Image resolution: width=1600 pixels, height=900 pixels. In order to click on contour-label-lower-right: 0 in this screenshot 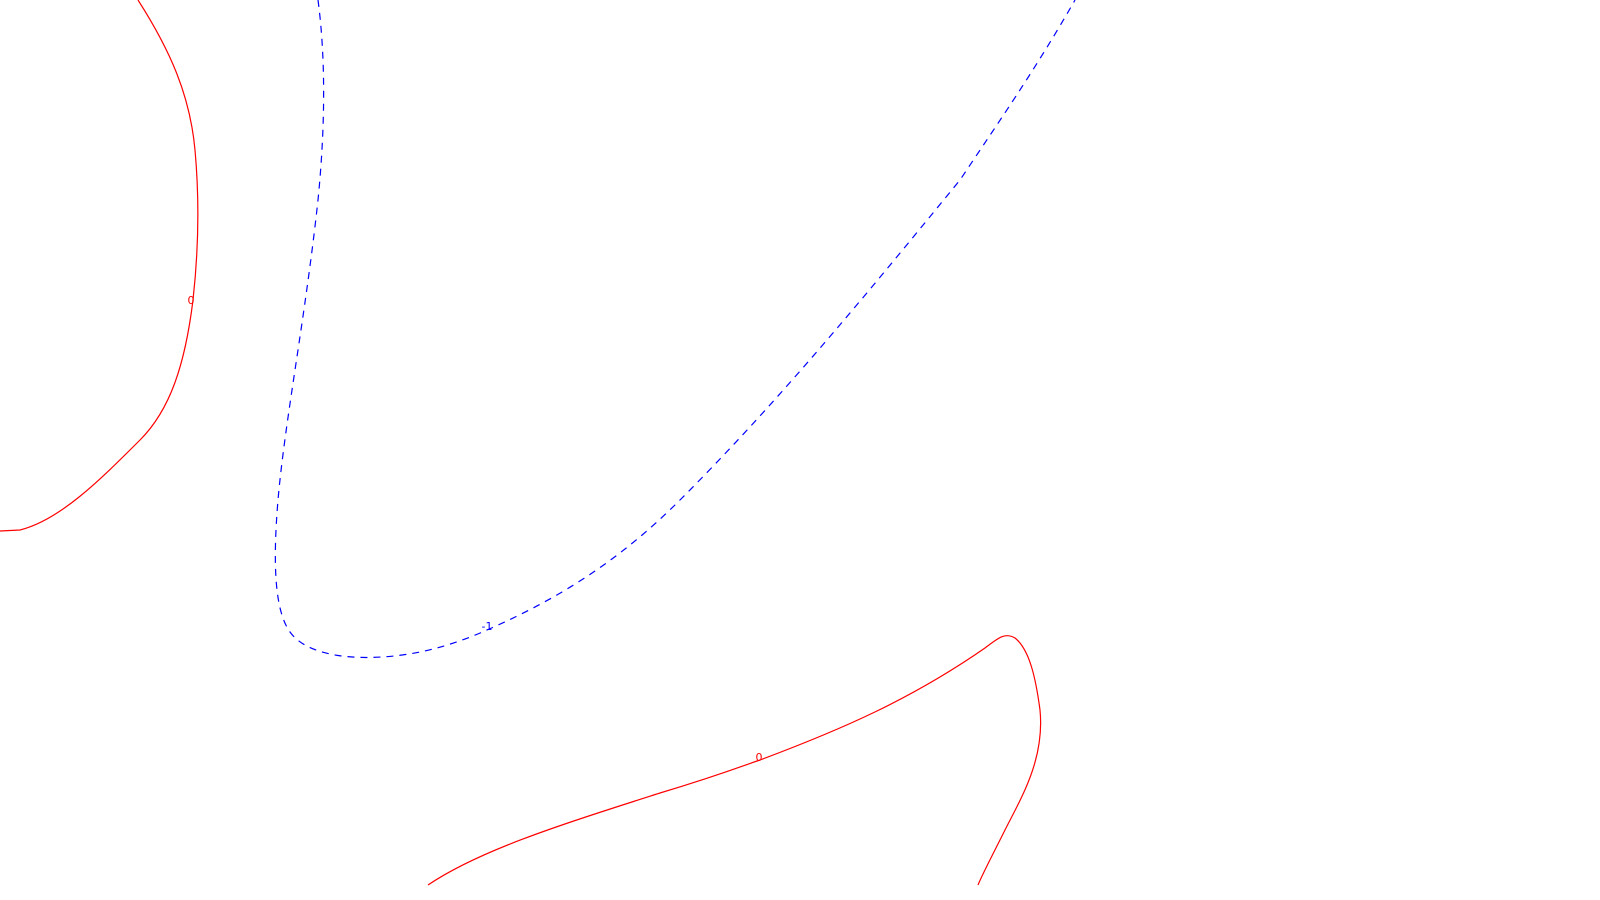, I will do `click(759, 757)`.